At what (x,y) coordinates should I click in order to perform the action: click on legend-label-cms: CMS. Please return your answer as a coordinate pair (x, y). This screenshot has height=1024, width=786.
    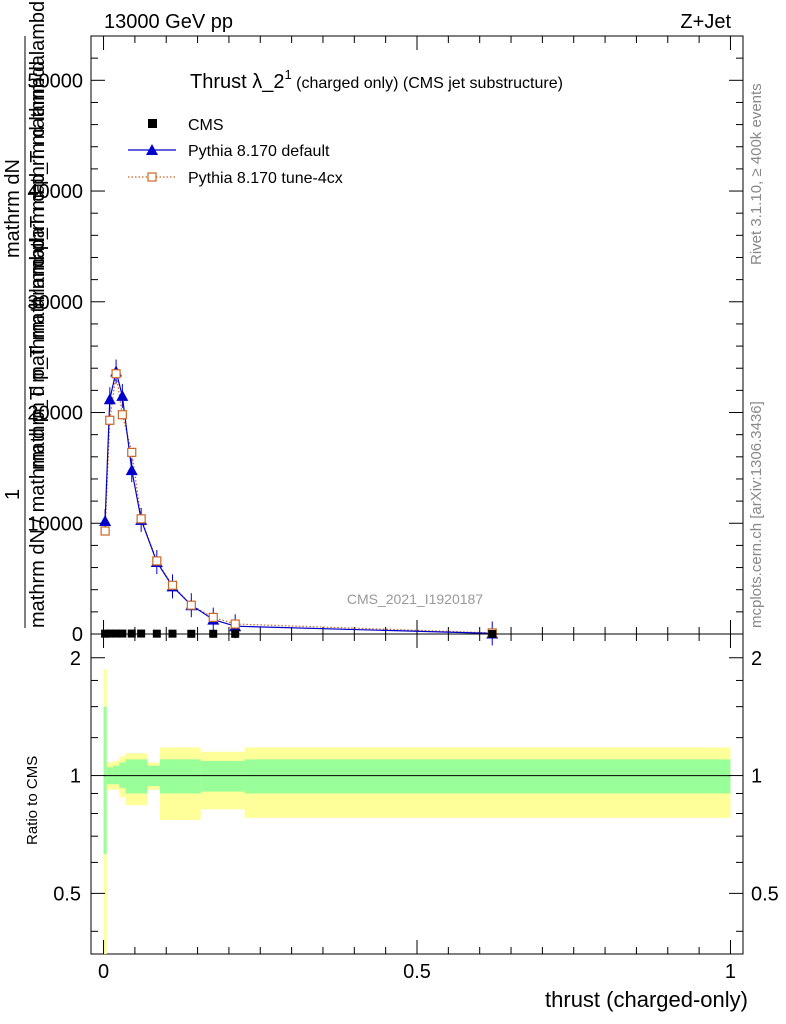
    Looking at the image, I should click on (206, 125).